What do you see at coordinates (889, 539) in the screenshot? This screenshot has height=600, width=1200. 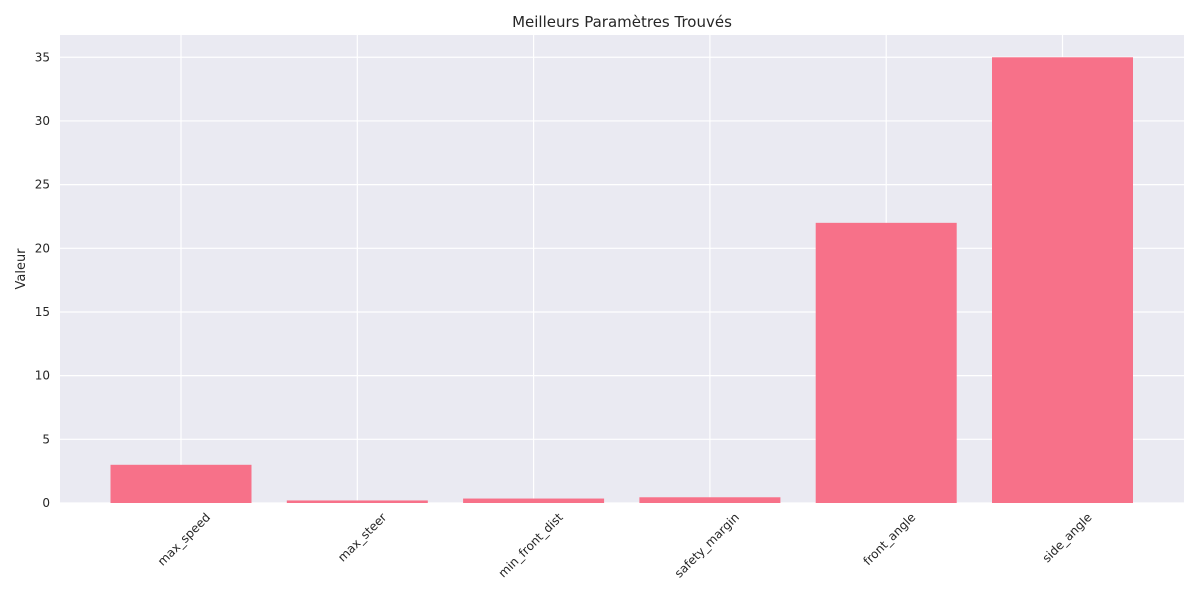 I see `x-tick-label: front_angle` at bounding box center [889, 539].